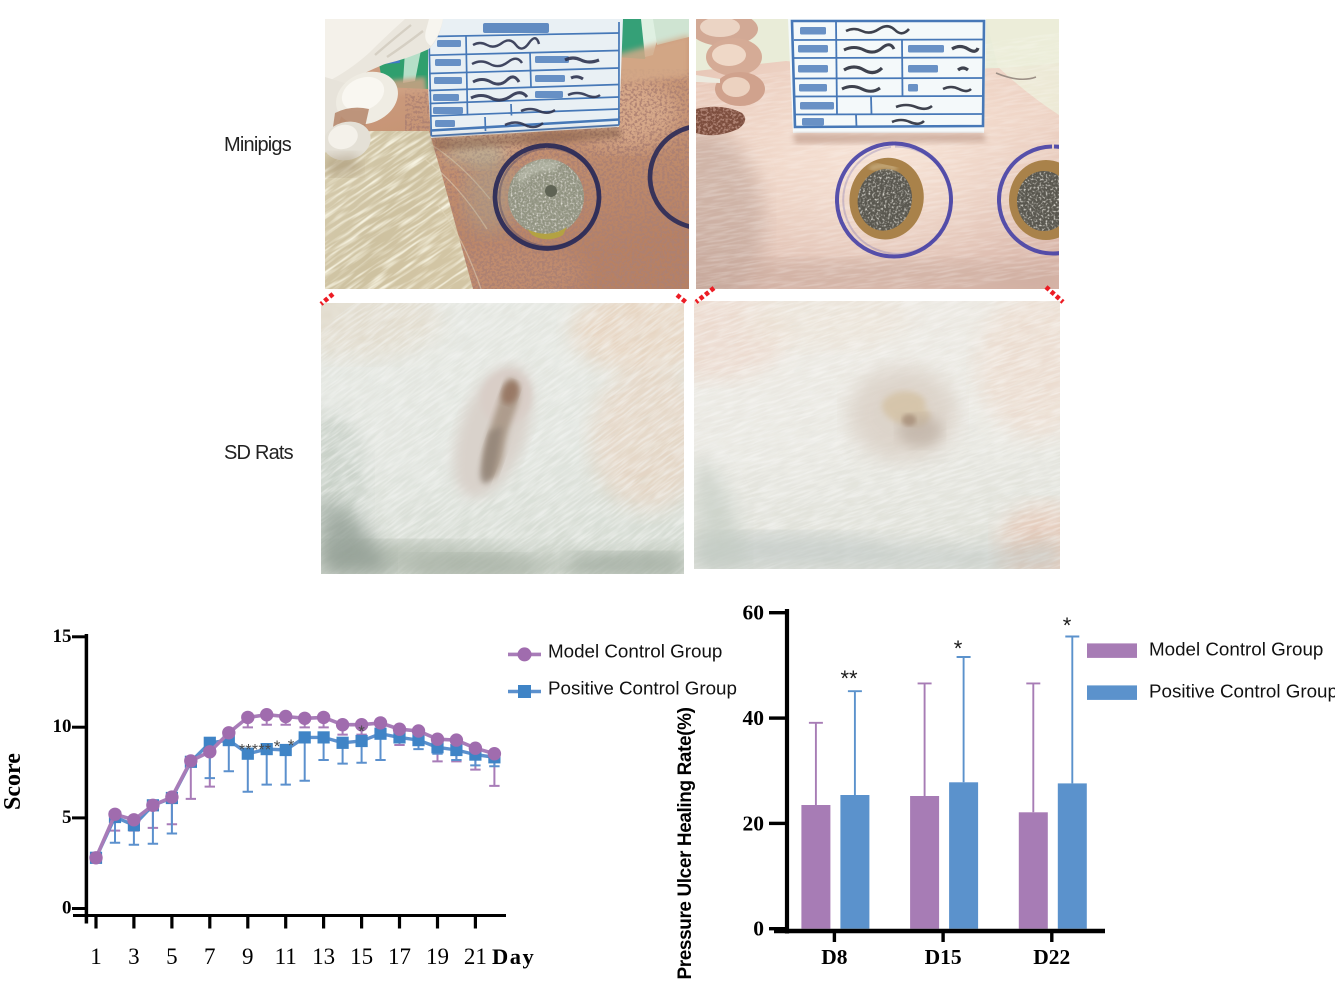  What do you see at coordinates (13, 781) in the screenshot?
I see `svg-text: Score` at bounding box center [13, 781].